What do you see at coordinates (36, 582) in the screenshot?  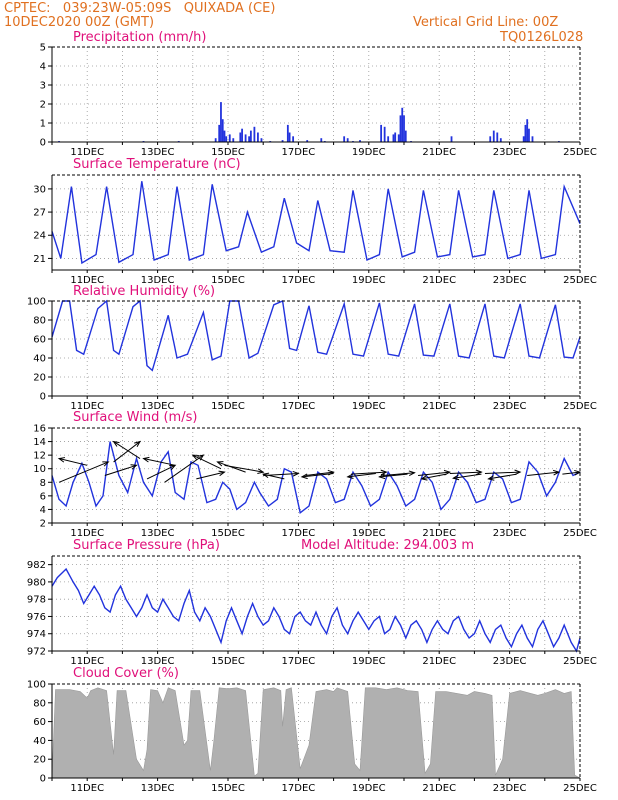 I see `y-tick-label: 980` at bounding box center [36, 582].